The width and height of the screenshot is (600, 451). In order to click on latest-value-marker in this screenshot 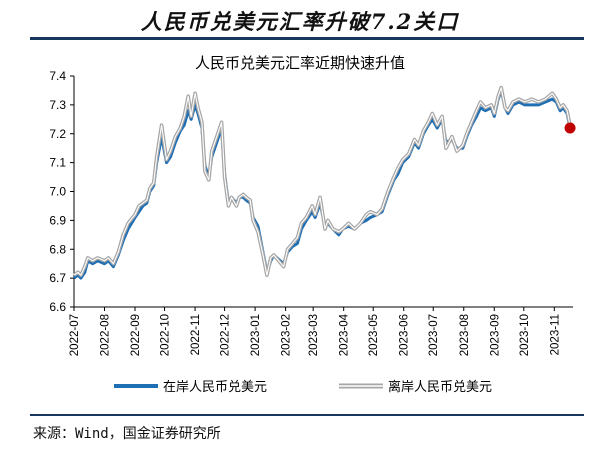, I will do `click(570, 128)`.